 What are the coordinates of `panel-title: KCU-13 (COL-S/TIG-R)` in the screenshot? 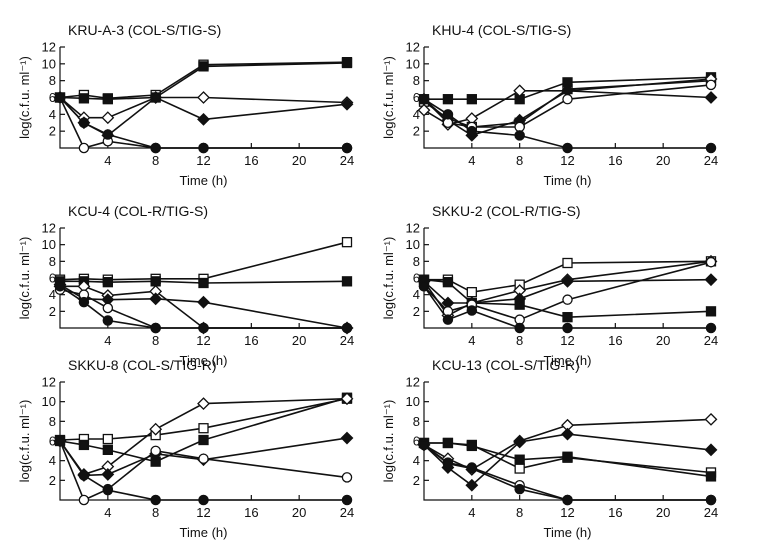 It's located at (506, 365).